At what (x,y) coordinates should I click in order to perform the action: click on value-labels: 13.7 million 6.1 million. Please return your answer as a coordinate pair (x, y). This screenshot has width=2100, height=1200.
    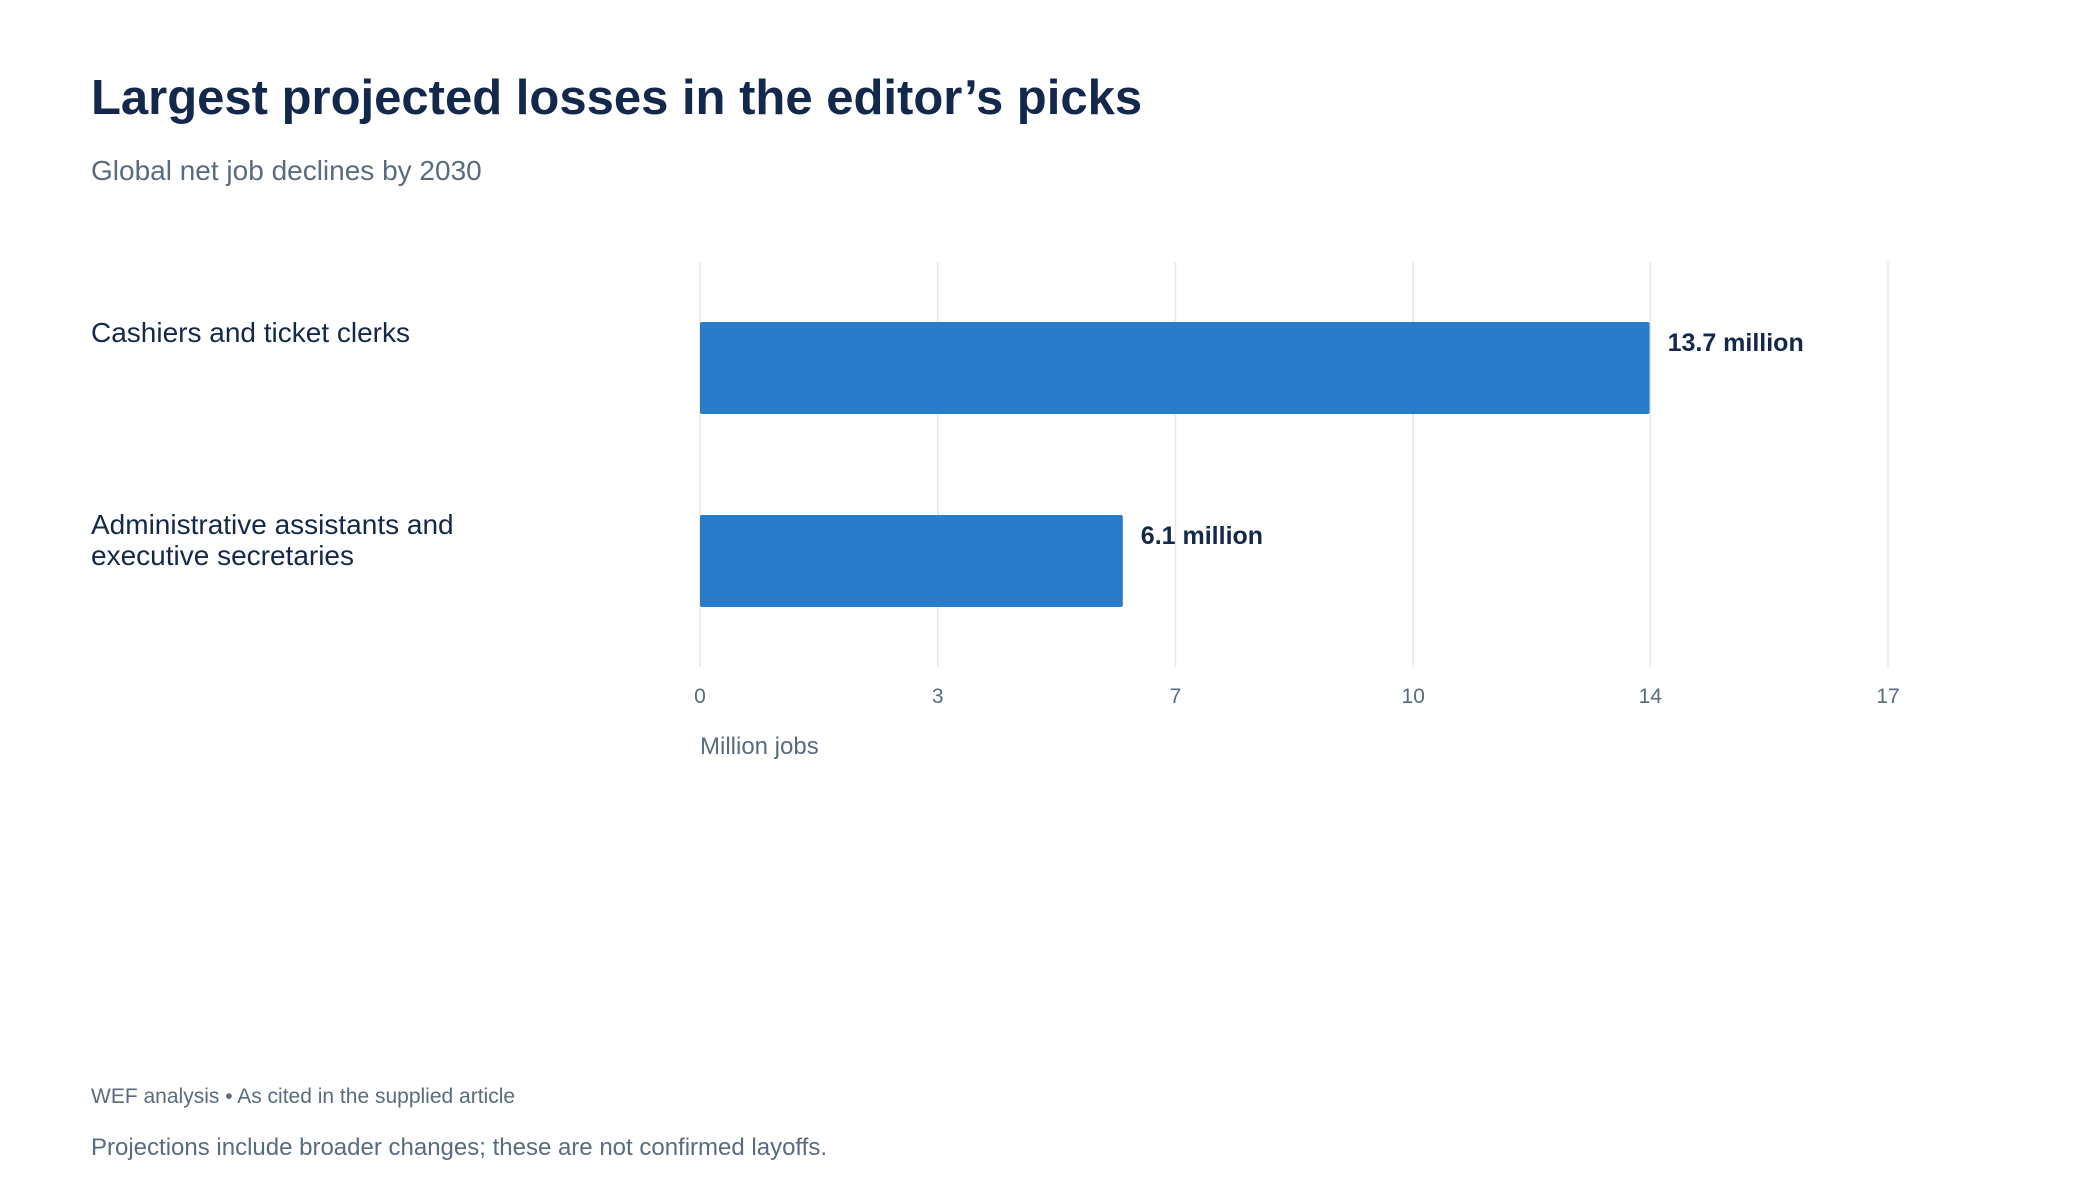
    Looking at the image, I should click on (1472, 439).